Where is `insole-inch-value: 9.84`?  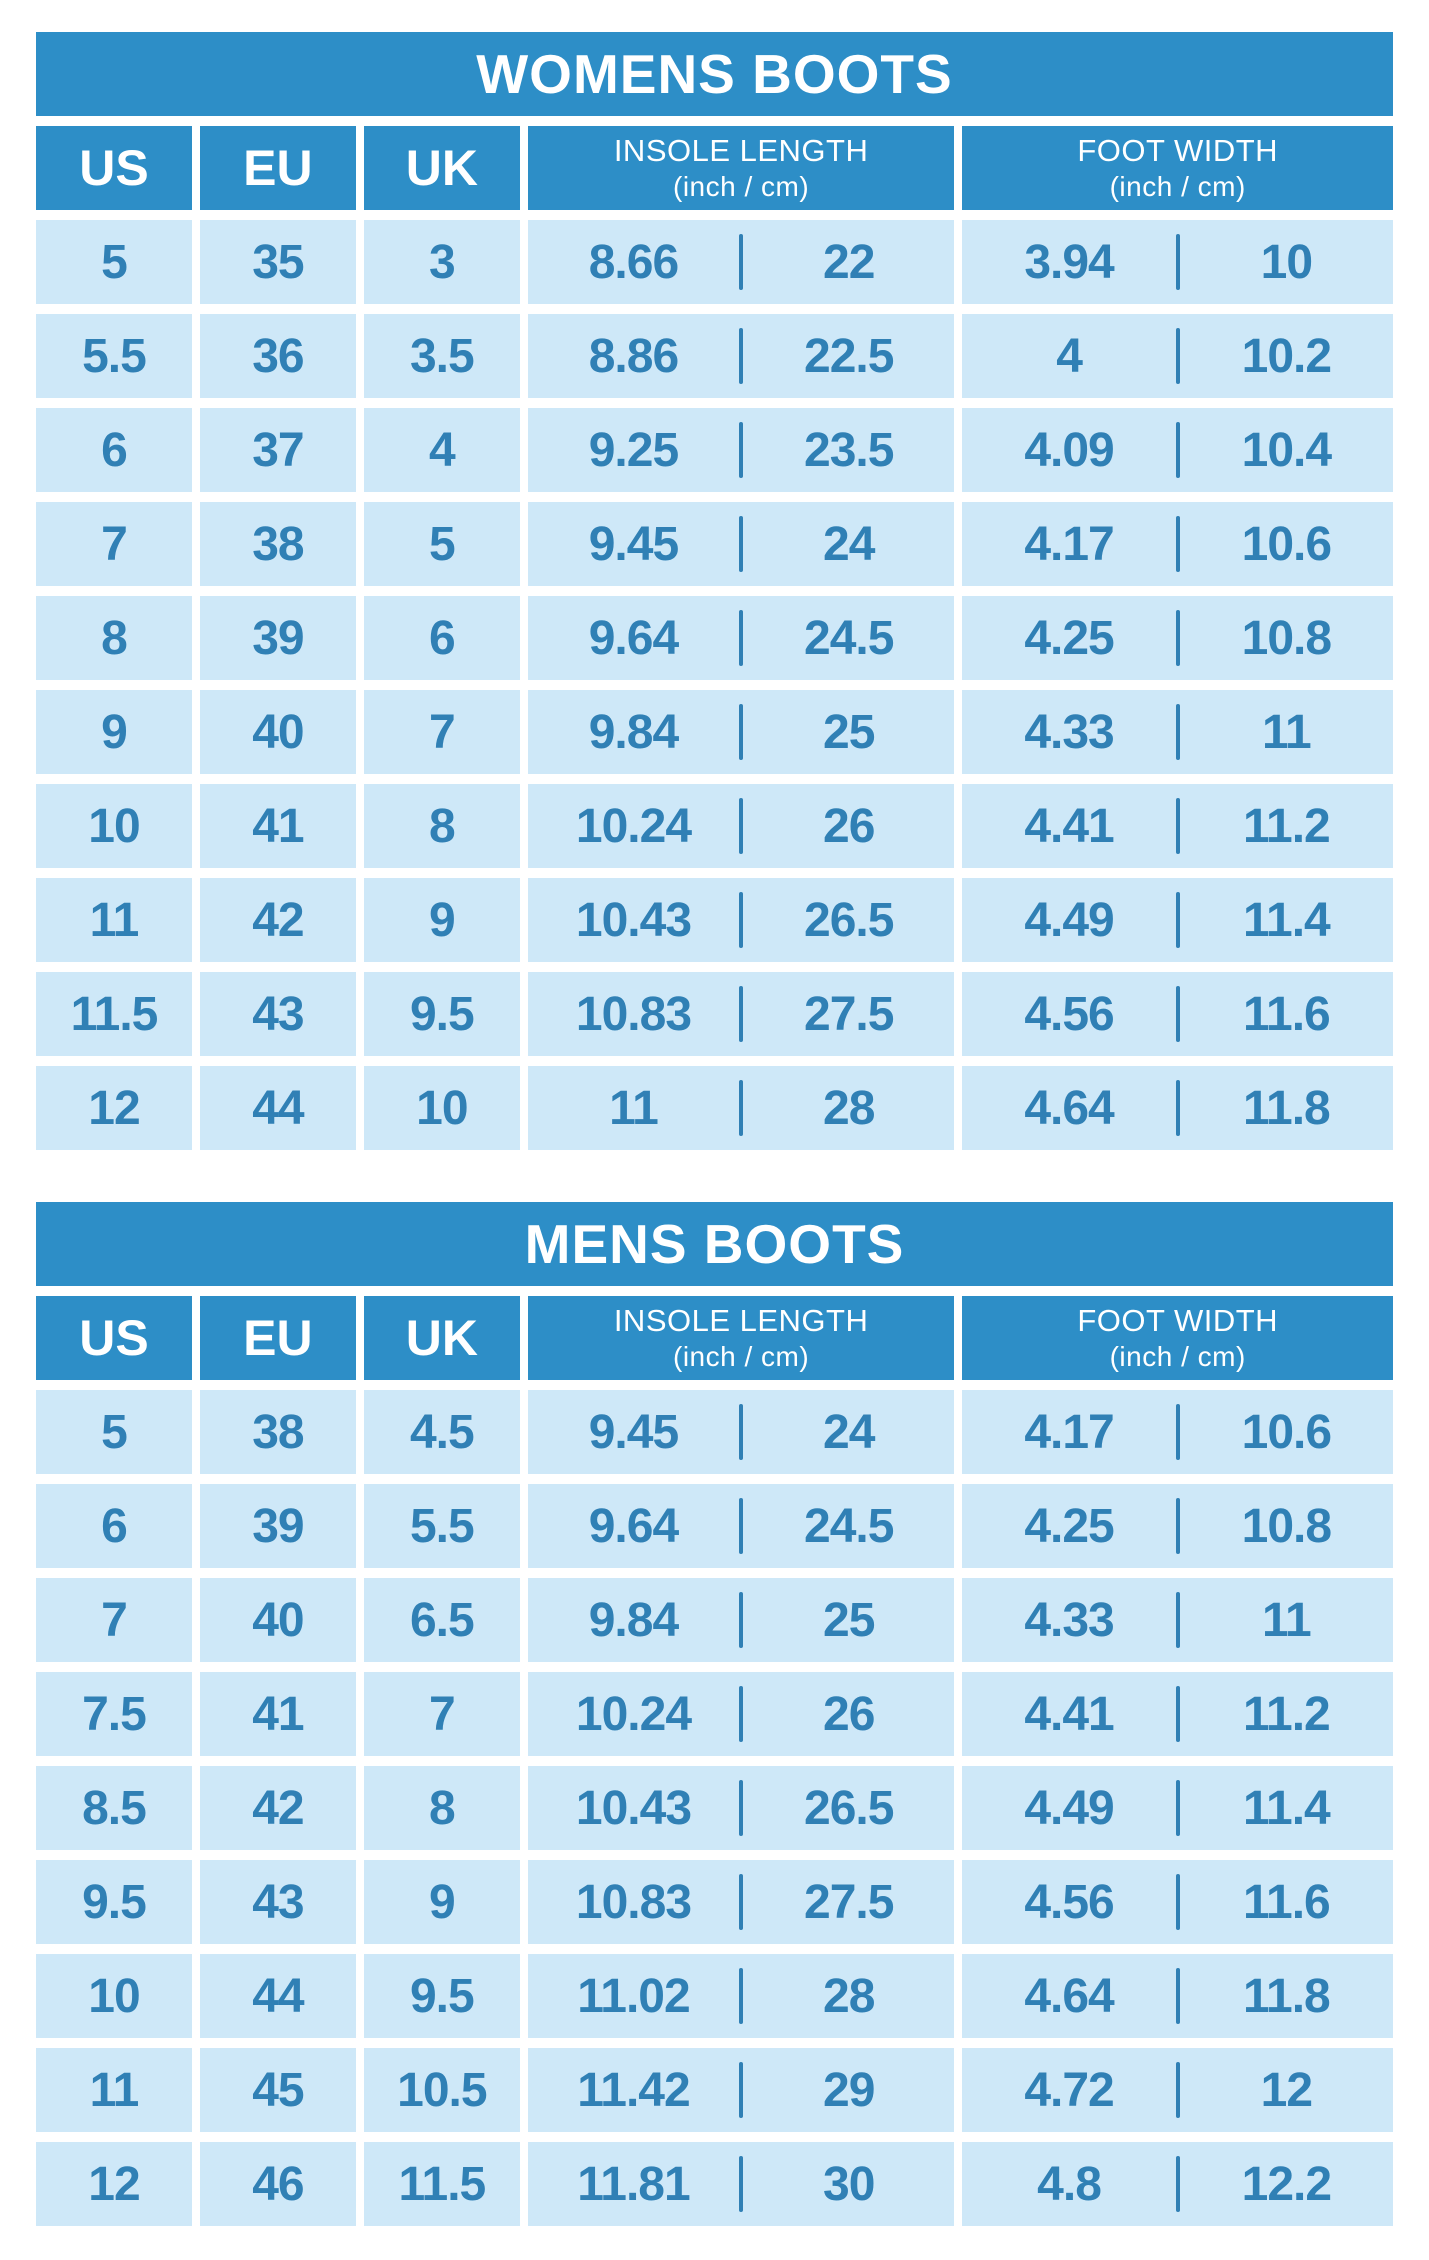 insole-inch-value: 9.84 is located at coordinates (633, 1620).